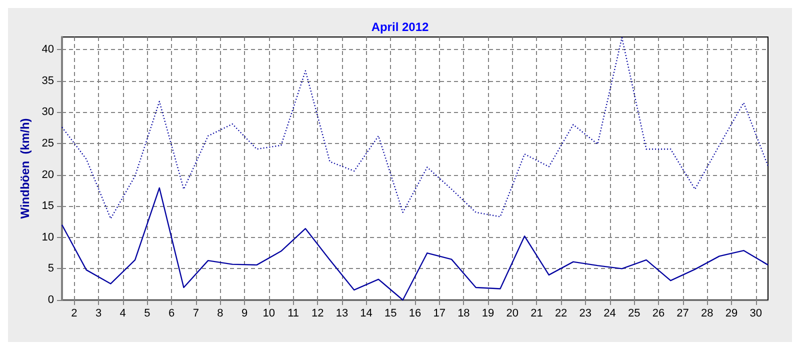 The image size is (800, 350). I want to click on x-tick-label: 6, so click(171, 314).